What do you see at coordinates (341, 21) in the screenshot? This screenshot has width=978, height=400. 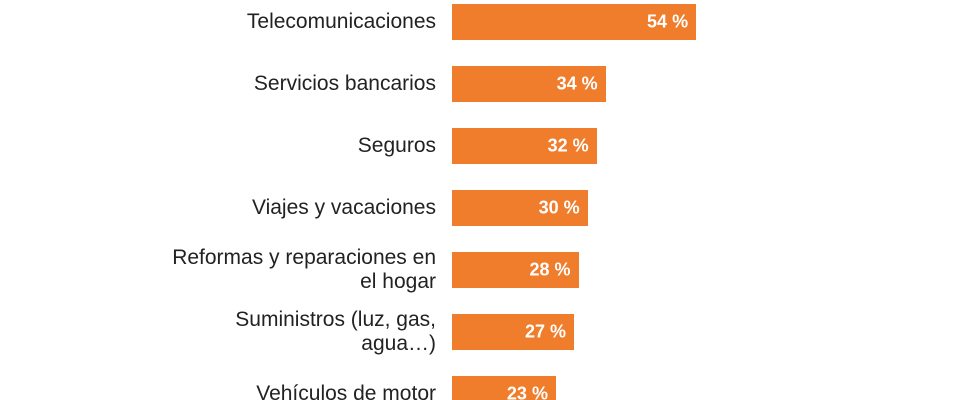 I see `category-label: Telecomunicaciones` at bounding box center [341, 21].